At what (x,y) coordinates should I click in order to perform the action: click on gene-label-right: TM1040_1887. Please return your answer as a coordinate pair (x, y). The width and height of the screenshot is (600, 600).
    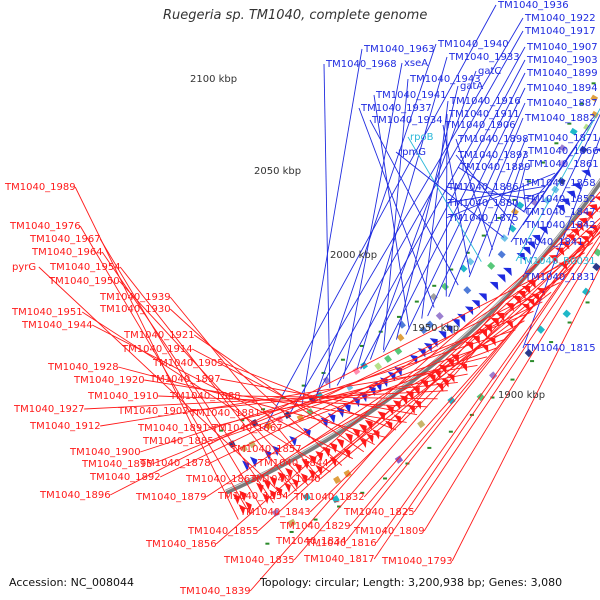
    Looking at the image, I should click on (562, 103).